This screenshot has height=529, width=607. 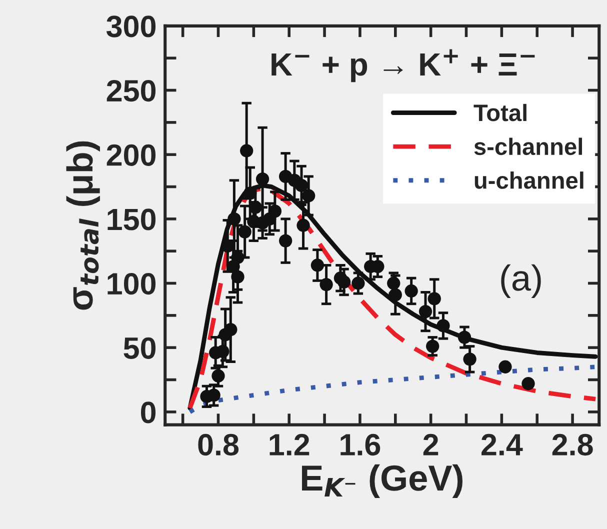 What do you see at coordinates (148, 413) in the screenshot?
I see `y-tick-label: 0` at bounding box center [148, 413].